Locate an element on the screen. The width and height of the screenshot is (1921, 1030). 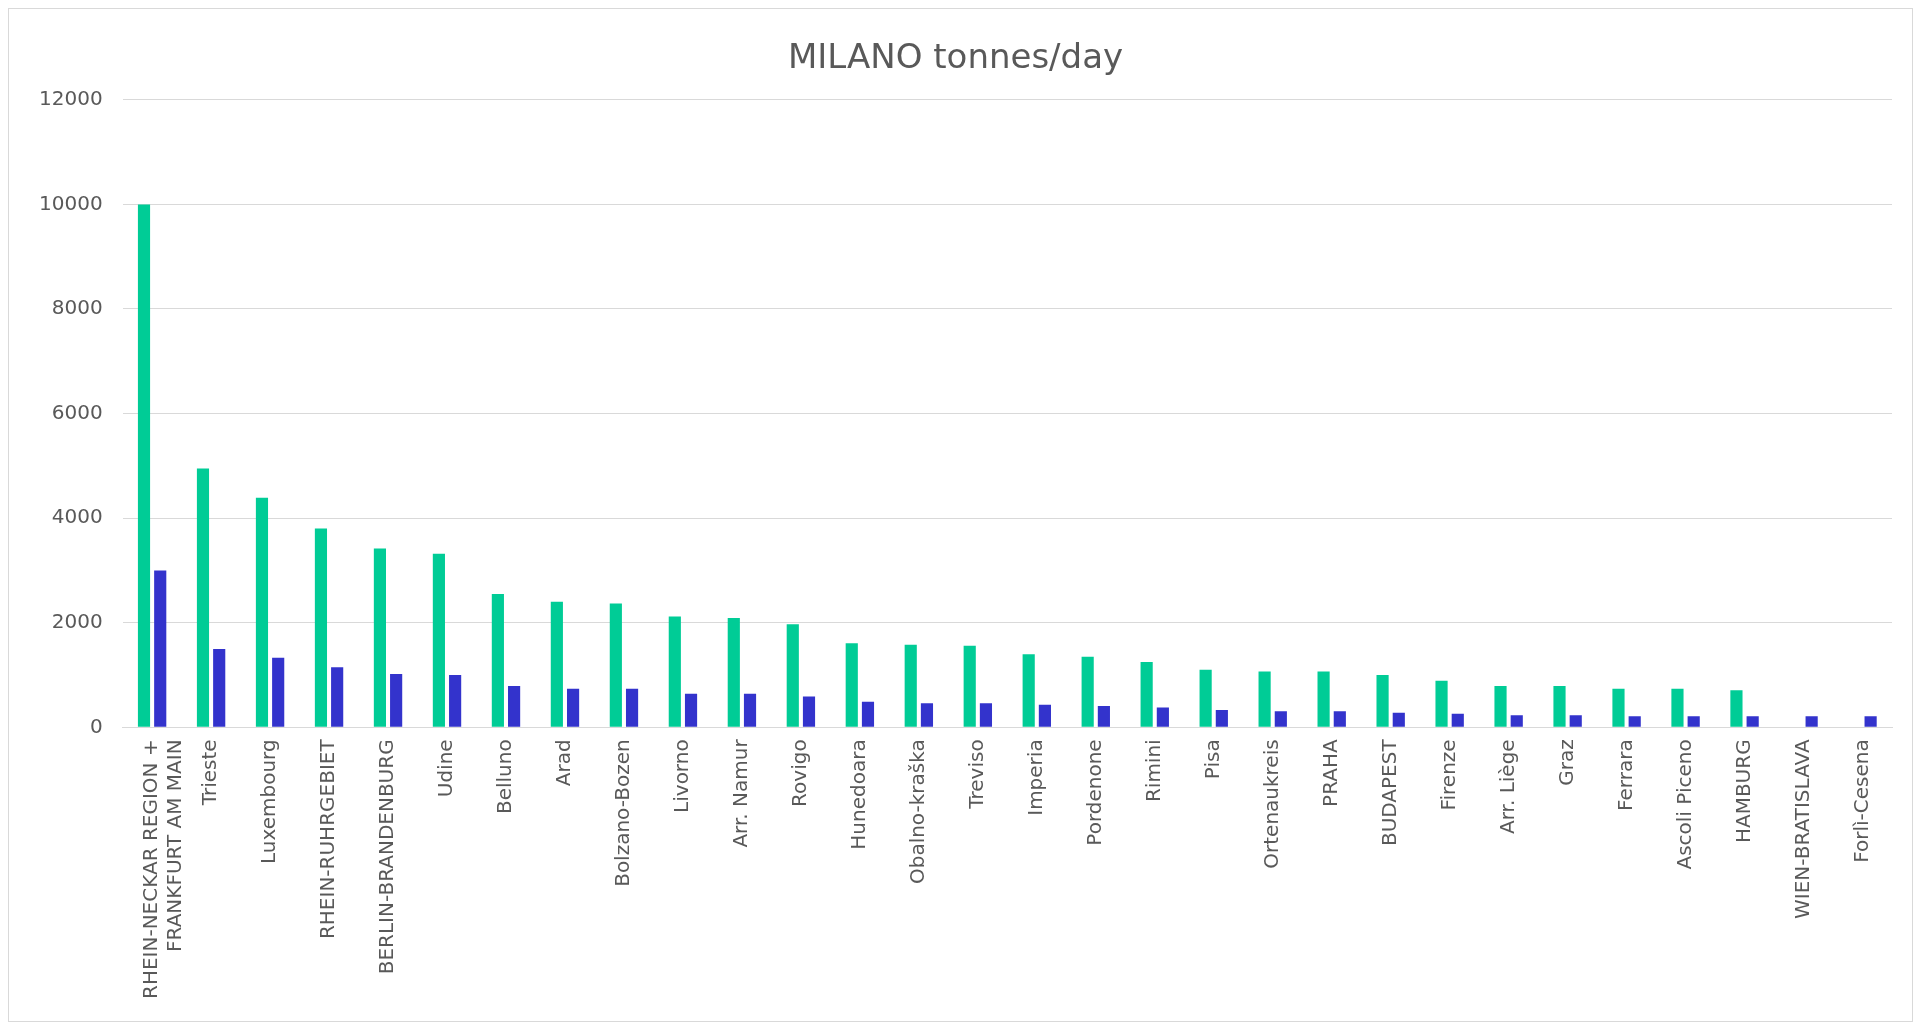
x-tick-label: Ortenaukreis is located at coordinates (1270, 804).